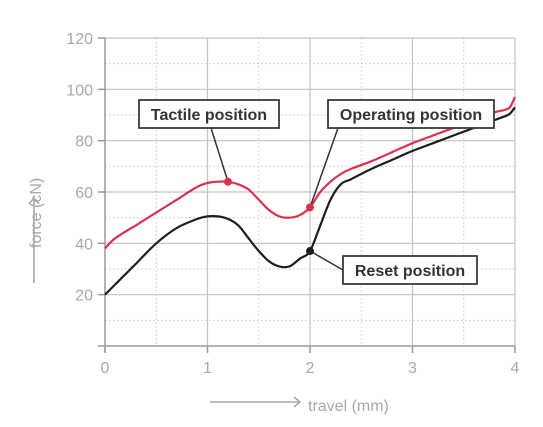 The image size is (543, 427). Describe the element at coordinates (348, 406) in the screenshot. I see `x-axis-title: travel (mm)` at that location.